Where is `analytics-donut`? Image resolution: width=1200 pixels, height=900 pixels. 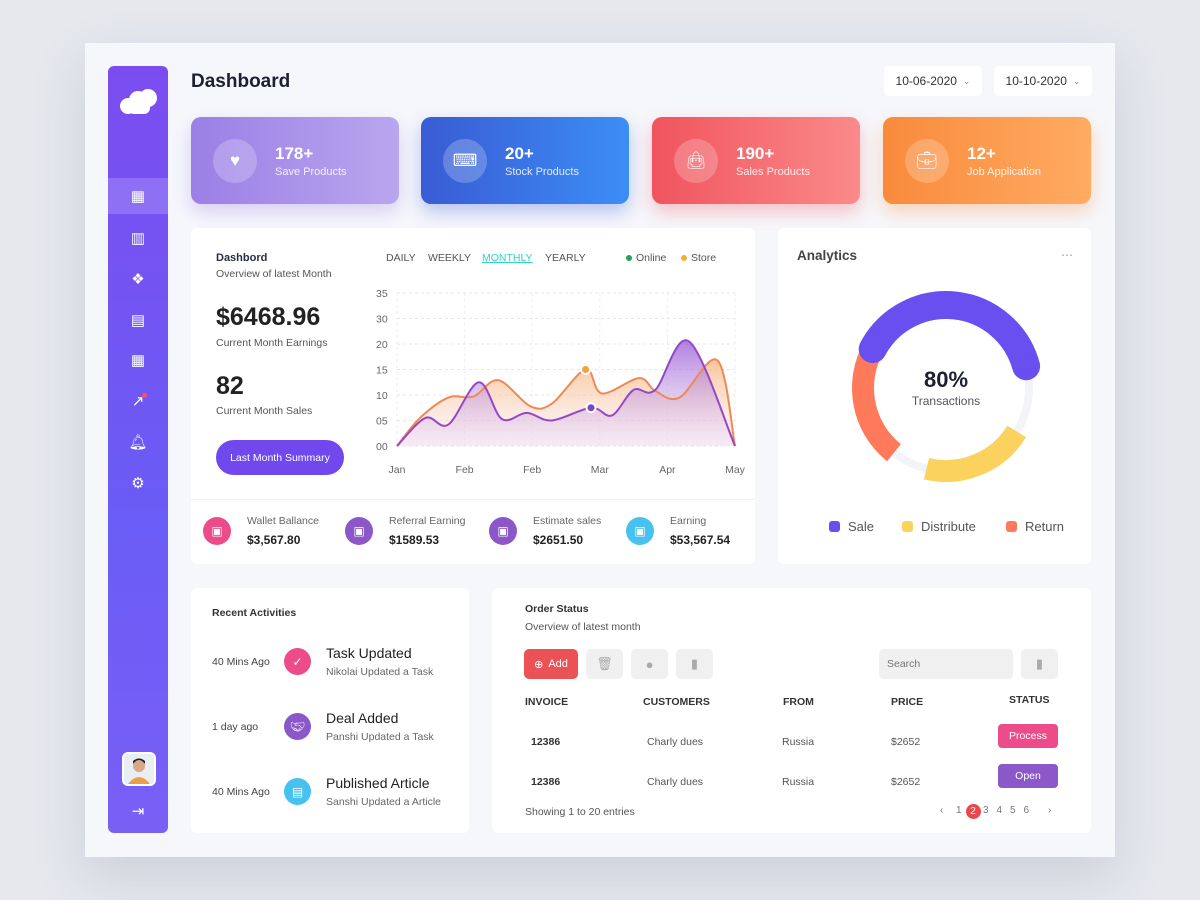 analytics-donut is located at coordinates (946, 386).